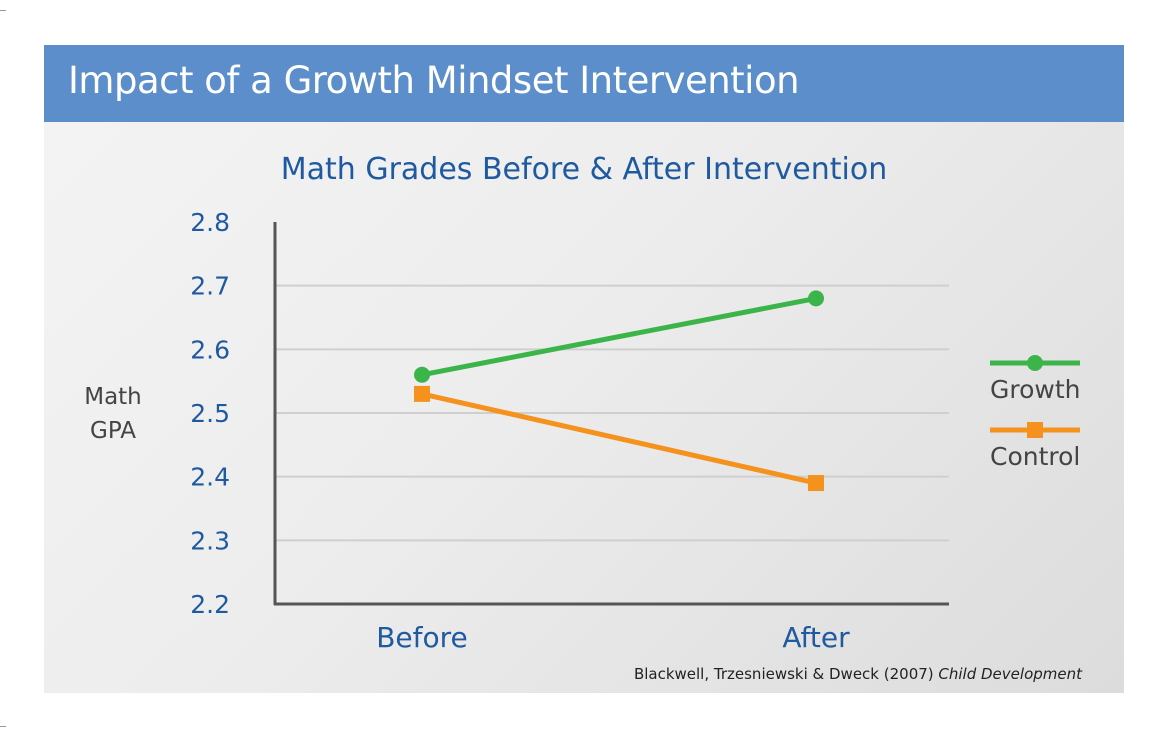 The height and width of the screenshot is (737, 1171). What do you see at coordinates (113, 397) in the screenshot?
I see `y-axis-label-line1: Math` at bounding box center [113, 397].